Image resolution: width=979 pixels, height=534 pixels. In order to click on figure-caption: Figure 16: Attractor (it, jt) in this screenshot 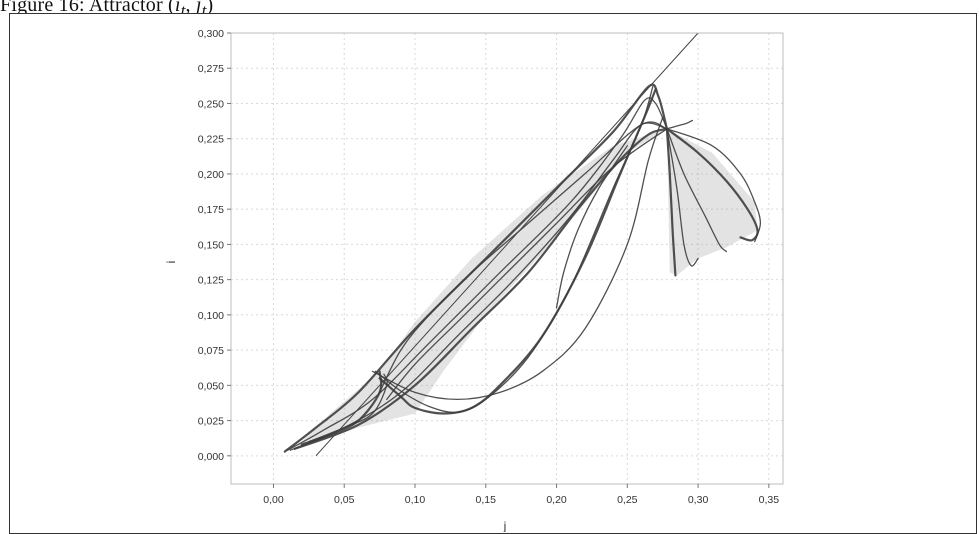, I will do `click(106, 10)`.